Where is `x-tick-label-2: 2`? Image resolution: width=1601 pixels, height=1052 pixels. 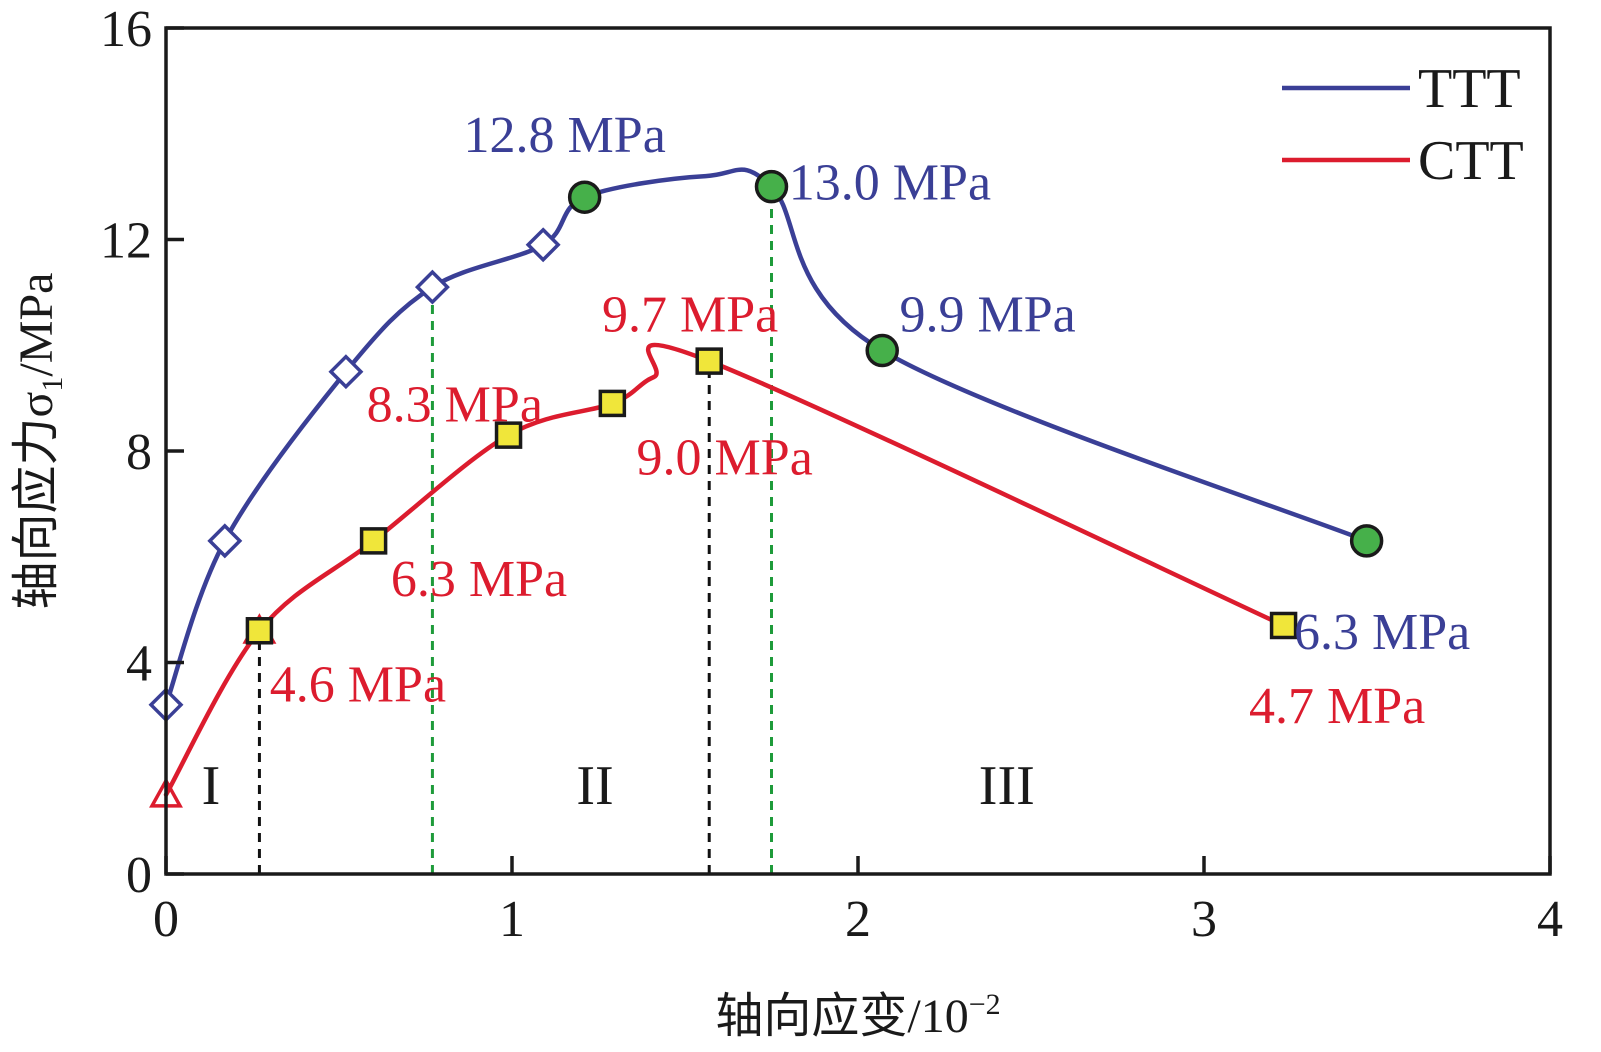
x-tick-label-2: 2 is located at coordinates (858, 919).